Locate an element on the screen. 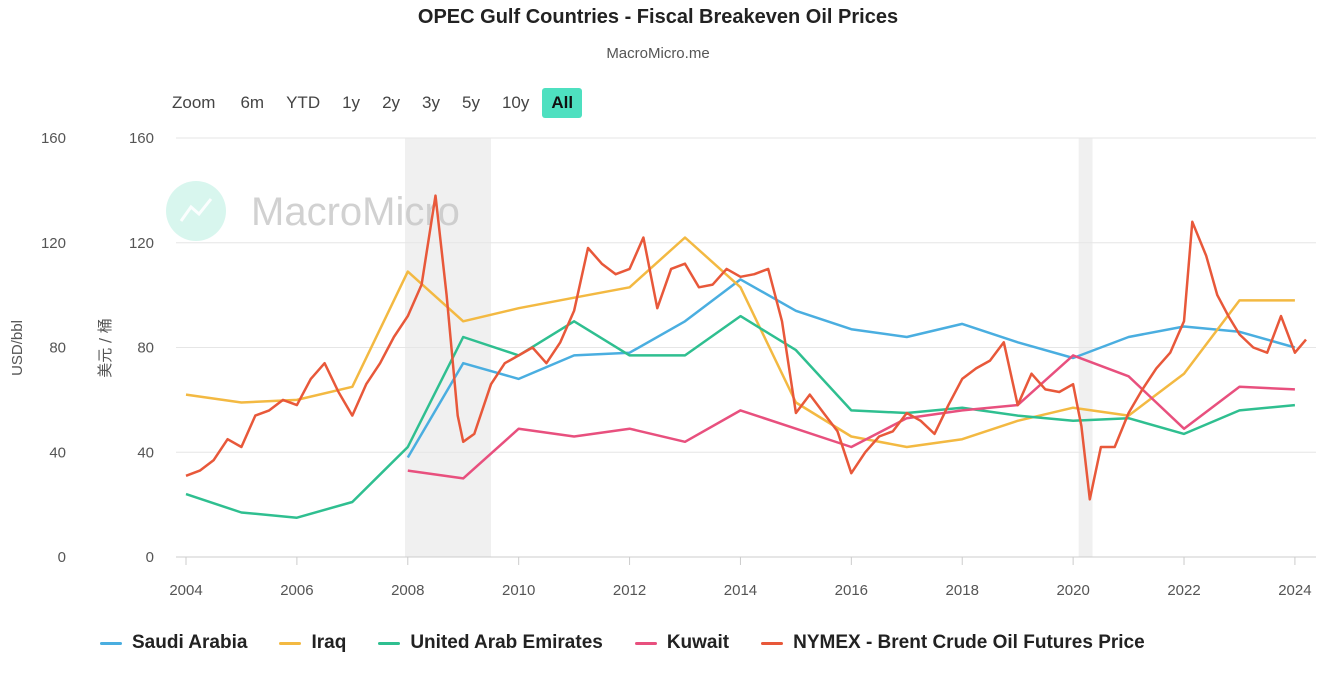 The height and width of the screenshot is (682, 1326). y-tick-label-left: 80 is located at coordinates (57, 348).